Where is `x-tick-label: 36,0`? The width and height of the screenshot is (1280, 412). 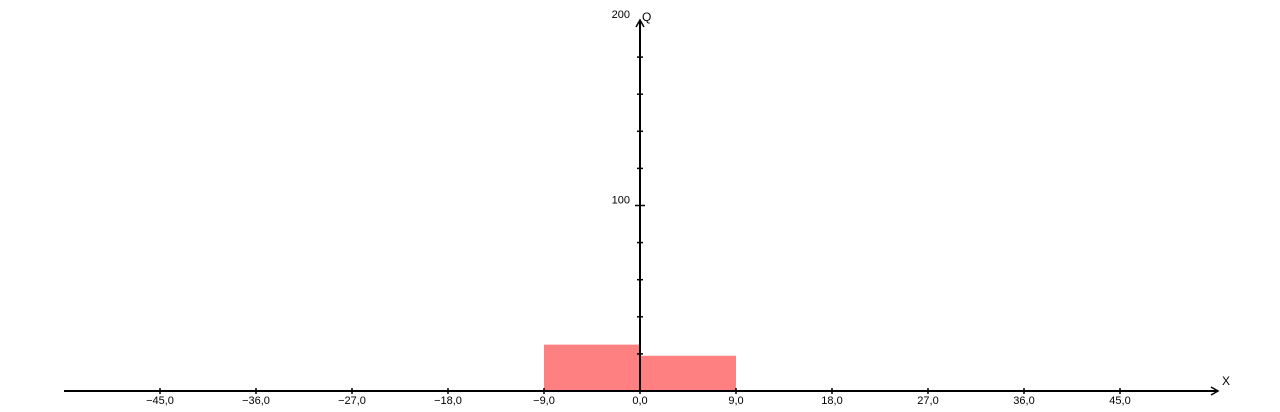
x-tick-label: 36,0 is located at coordinates (1023, 401).